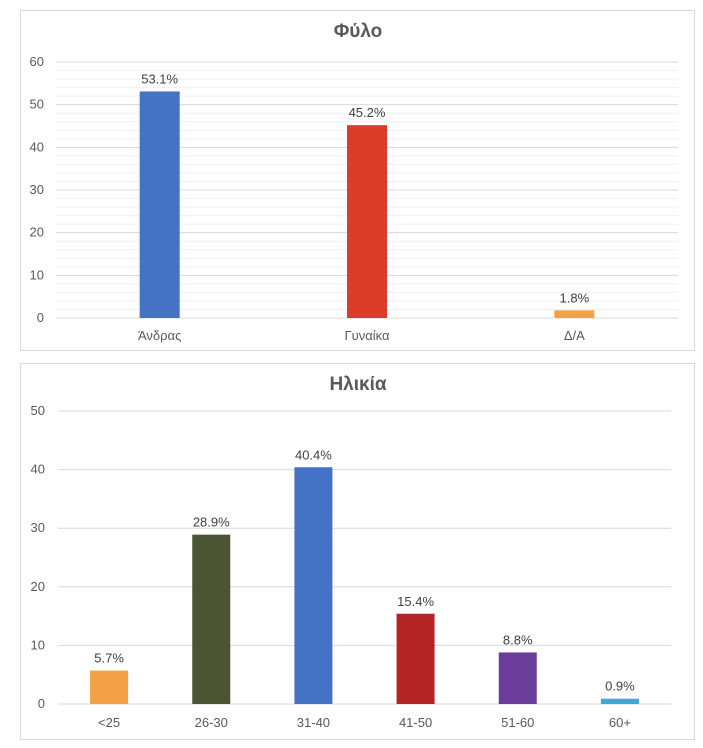  What do you see at coordinates (37, 61) in the screenshot?
I see `y-tick-label: 60` at bounding box center [37, 61].